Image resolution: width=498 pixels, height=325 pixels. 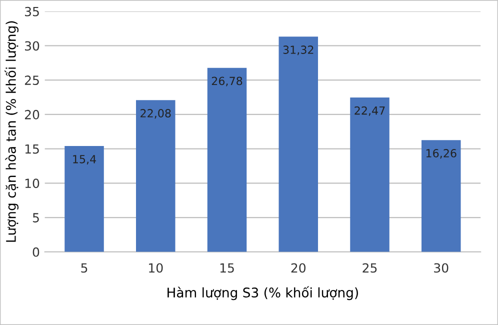 What do you see at coordinates (32, 11) in the screenshot?
I see `y-tick-label: 35` at bounding box center [32, 11].